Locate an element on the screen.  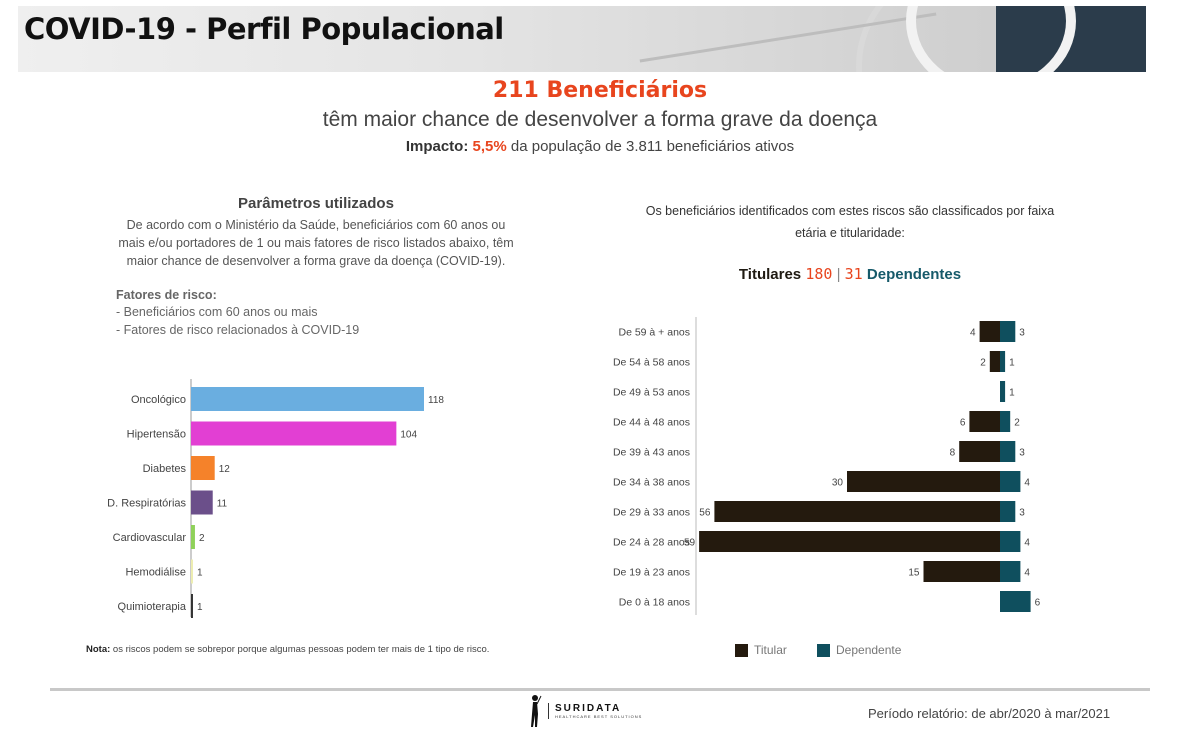
age-category-label: De 54 à 58 anos is located at coordinates (651, 363).